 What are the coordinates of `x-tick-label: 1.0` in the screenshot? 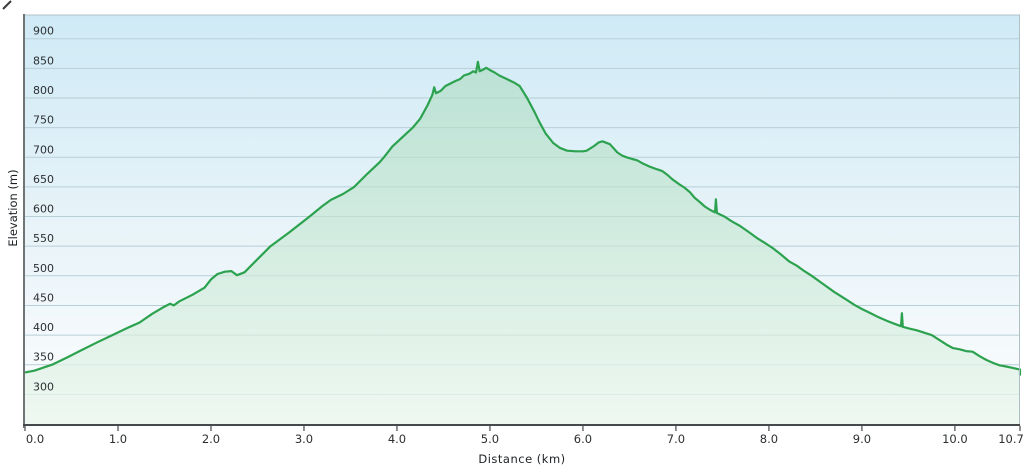 It's located at (118, 439).